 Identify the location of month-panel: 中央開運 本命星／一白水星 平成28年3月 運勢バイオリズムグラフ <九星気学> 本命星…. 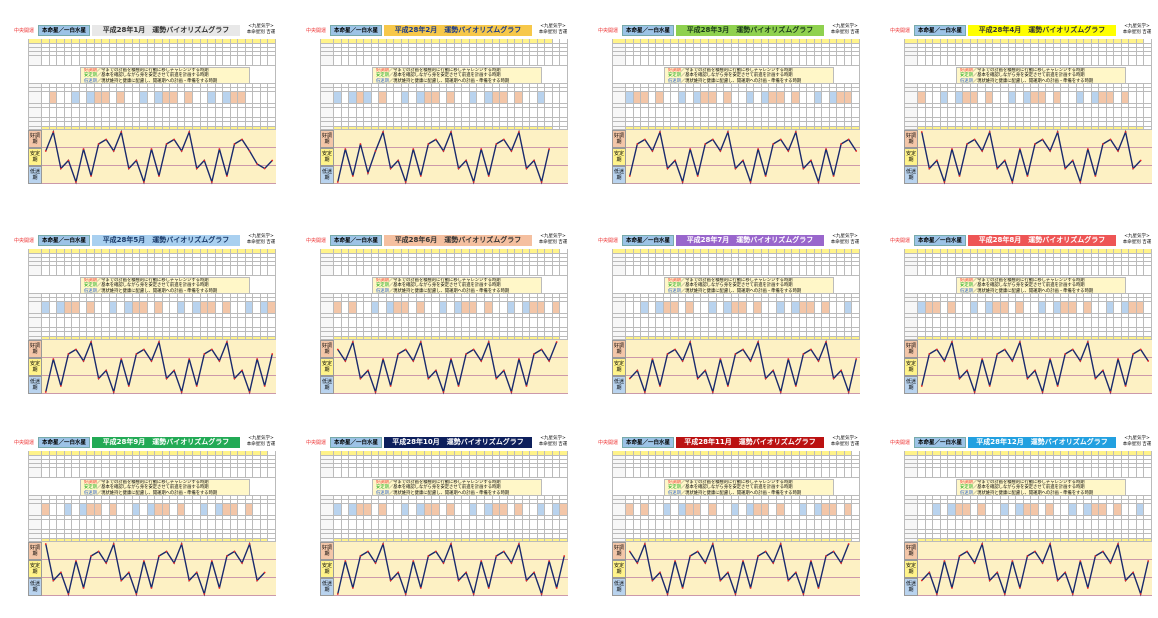
(727, 104).